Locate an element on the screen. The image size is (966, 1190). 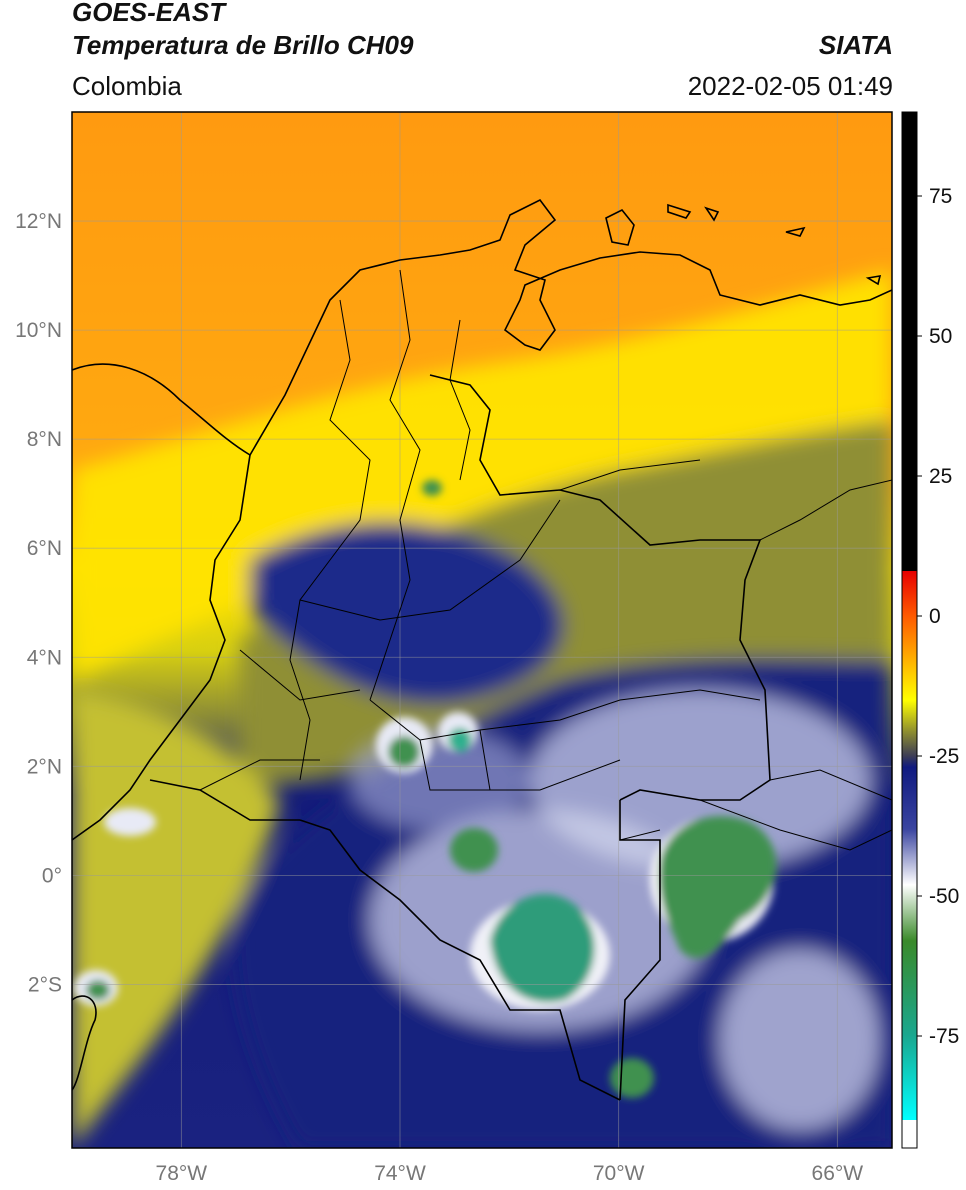
central-cloud-mass is located at coordinates (407, 613).